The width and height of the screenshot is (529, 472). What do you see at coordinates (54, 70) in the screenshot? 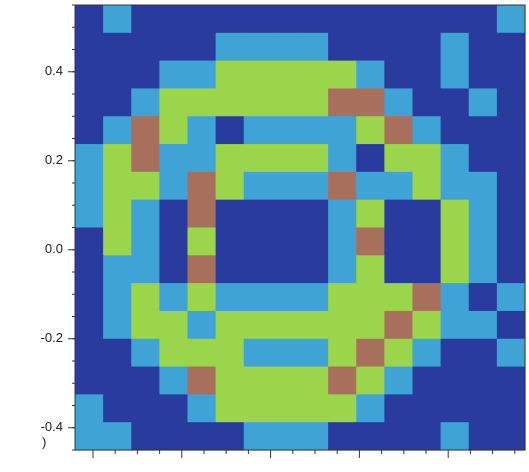
I see `y-tick-label: 0.4` at bounding box center [54, 70].